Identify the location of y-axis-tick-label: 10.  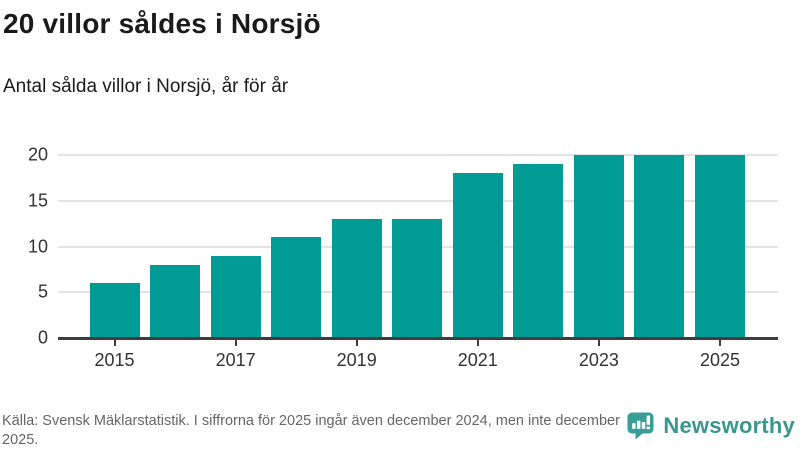
(37, 246).